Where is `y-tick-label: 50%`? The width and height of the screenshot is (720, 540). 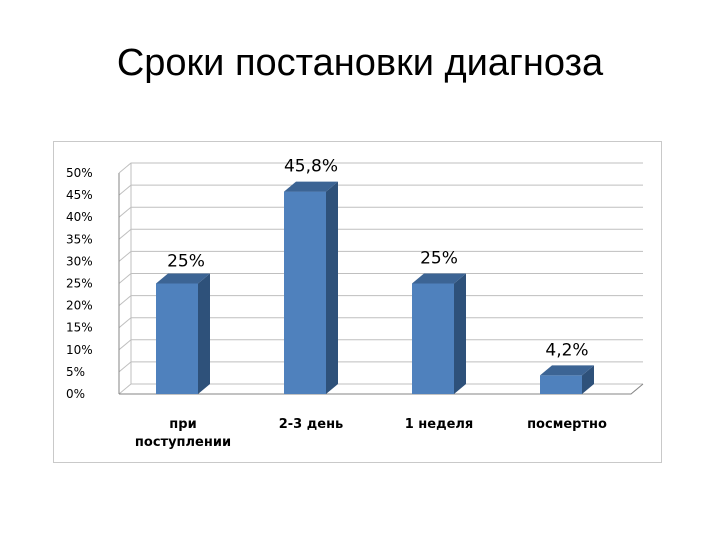 y-tick-label: 50% is located at coordinates (79, 173).